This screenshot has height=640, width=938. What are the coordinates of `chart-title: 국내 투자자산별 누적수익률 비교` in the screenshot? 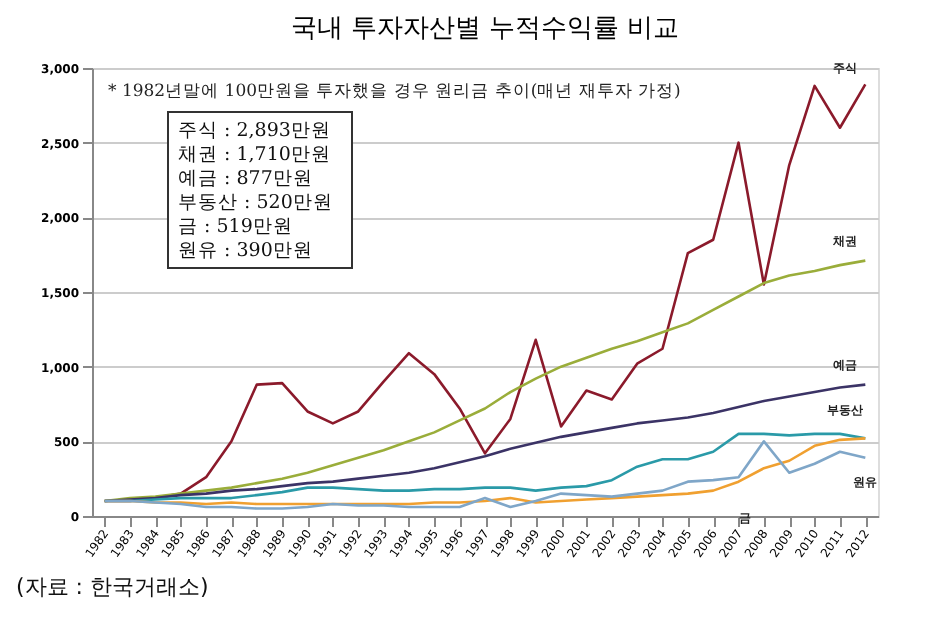 It's located at (485, 29).